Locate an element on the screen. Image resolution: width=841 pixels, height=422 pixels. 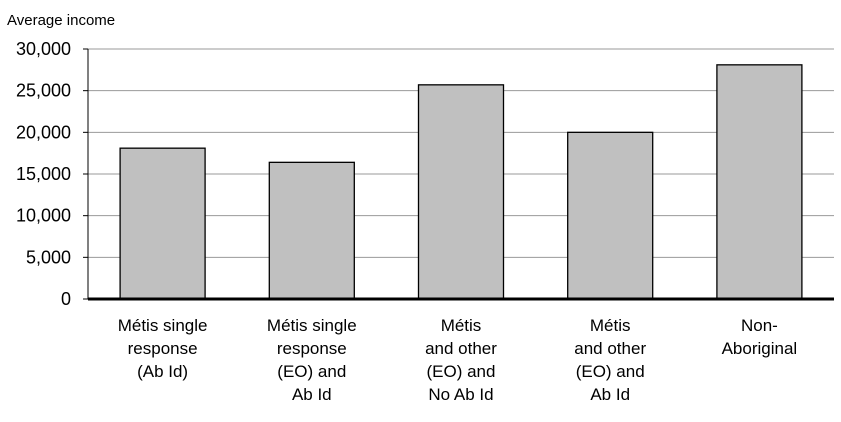
y-tick-label: 10,000 is located at coordinates (43, 216).